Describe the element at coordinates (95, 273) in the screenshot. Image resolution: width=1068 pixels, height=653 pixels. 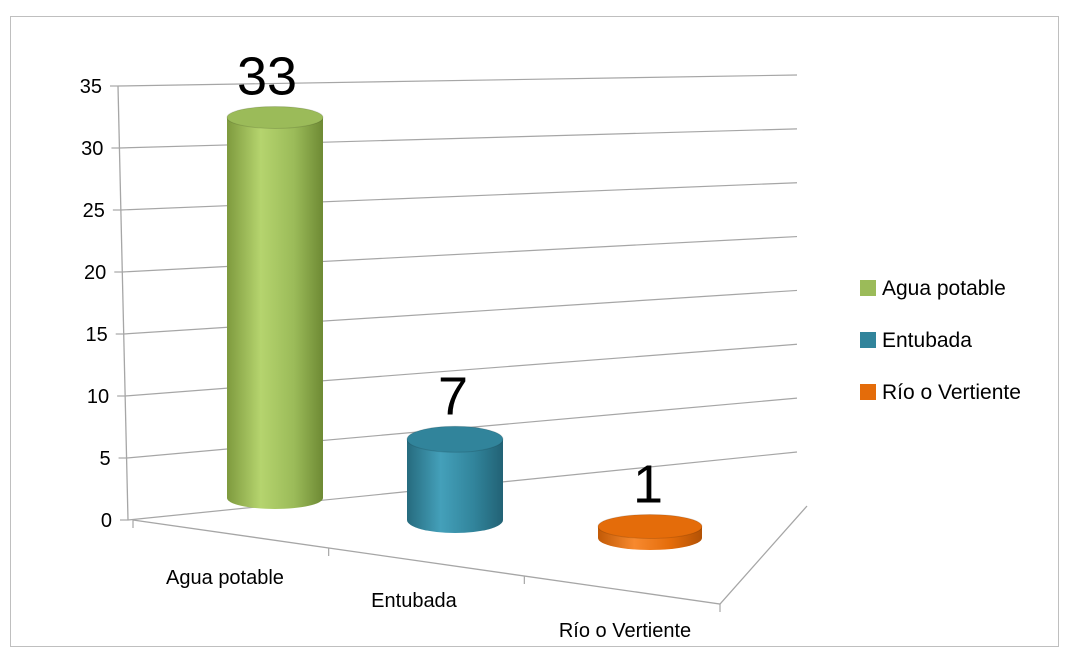
I see `y-tick-label: 20` at that location.